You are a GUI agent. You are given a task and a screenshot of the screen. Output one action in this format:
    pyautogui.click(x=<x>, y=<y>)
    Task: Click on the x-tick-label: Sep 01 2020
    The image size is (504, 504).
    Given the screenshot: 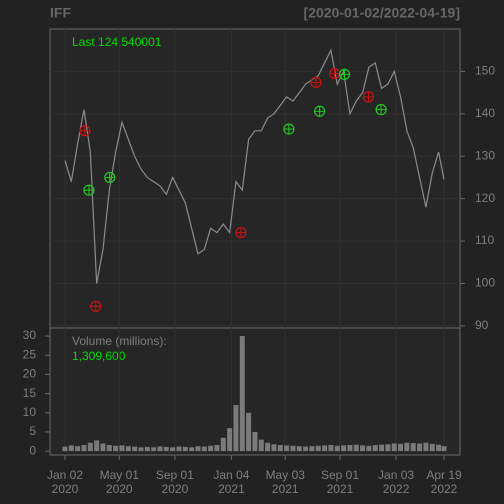 What is the action you would take?
    pyautogui.click(x=175, y=482)
    